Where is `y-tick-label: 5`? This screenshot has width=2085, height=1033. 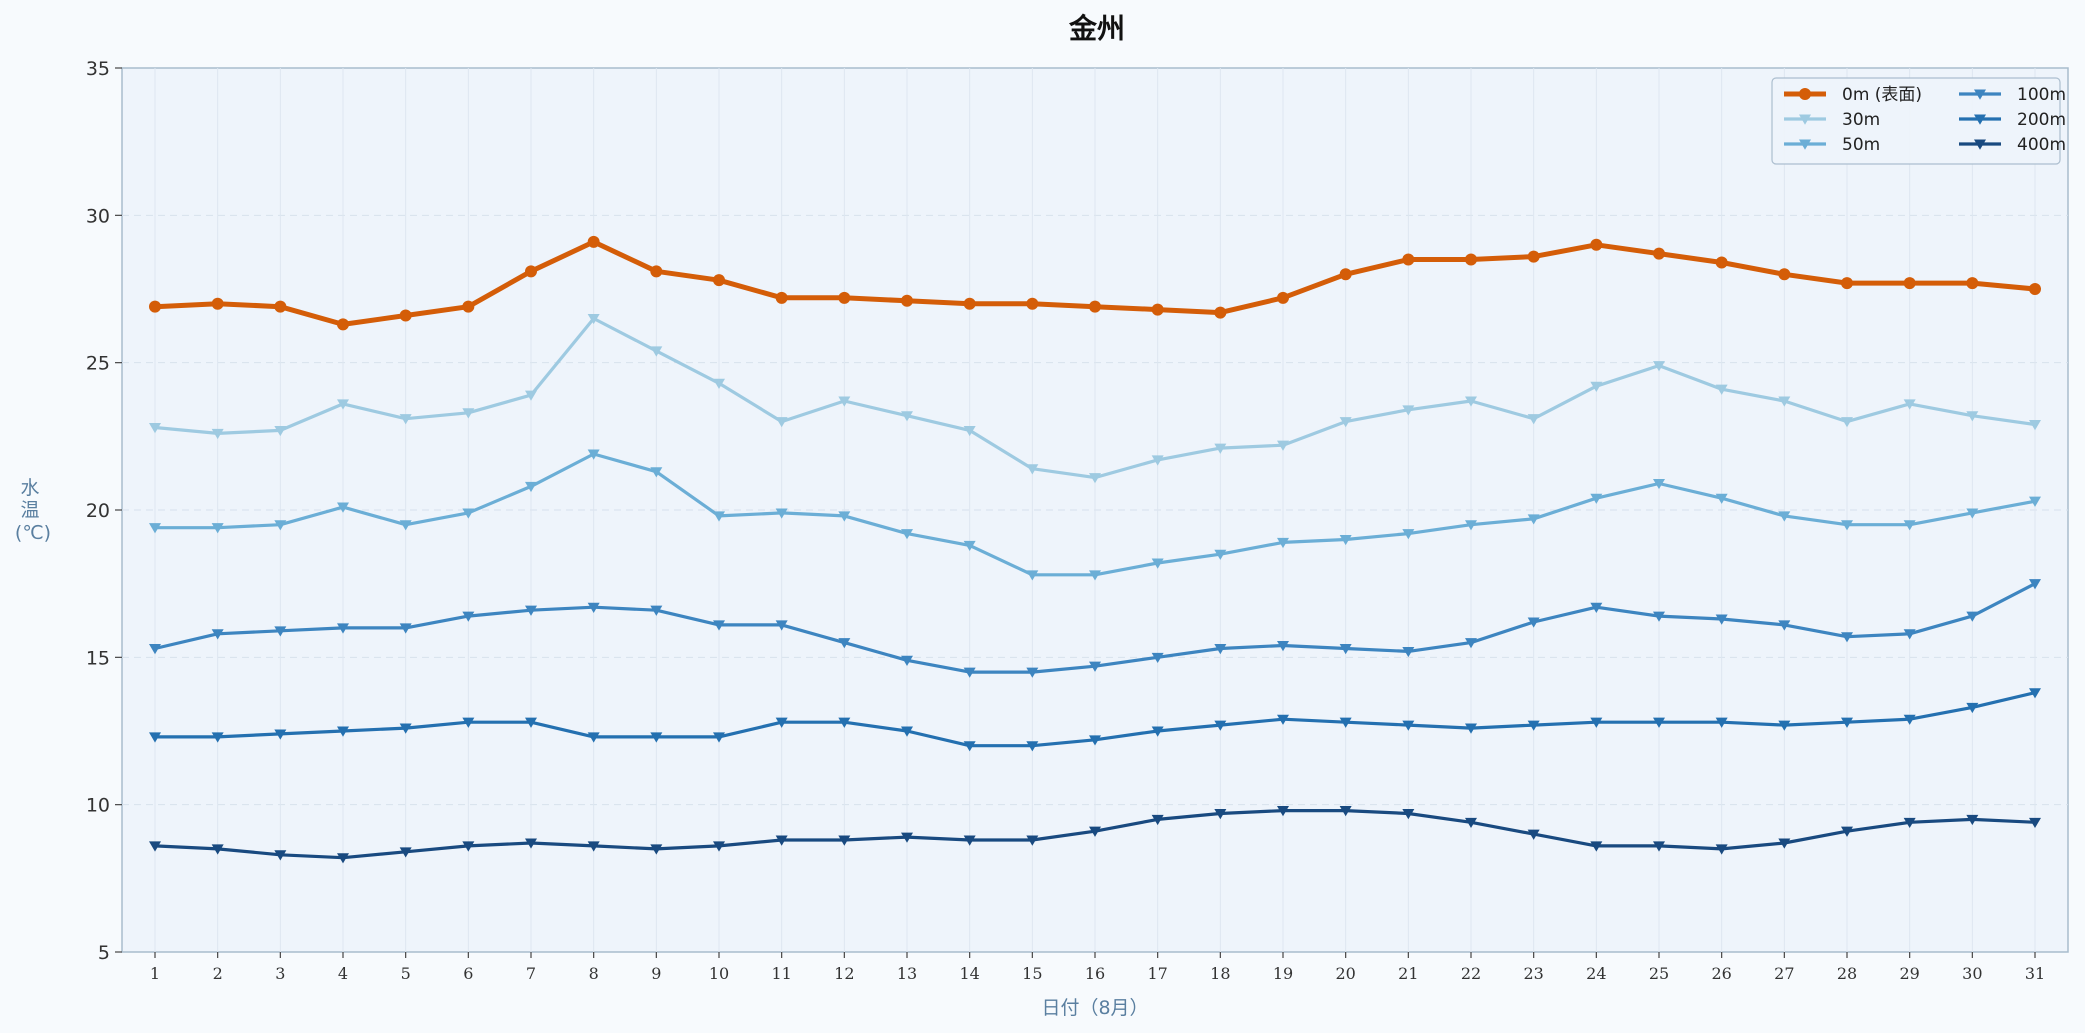 y-tick-label: 5 is located at coordinates (104, 953).